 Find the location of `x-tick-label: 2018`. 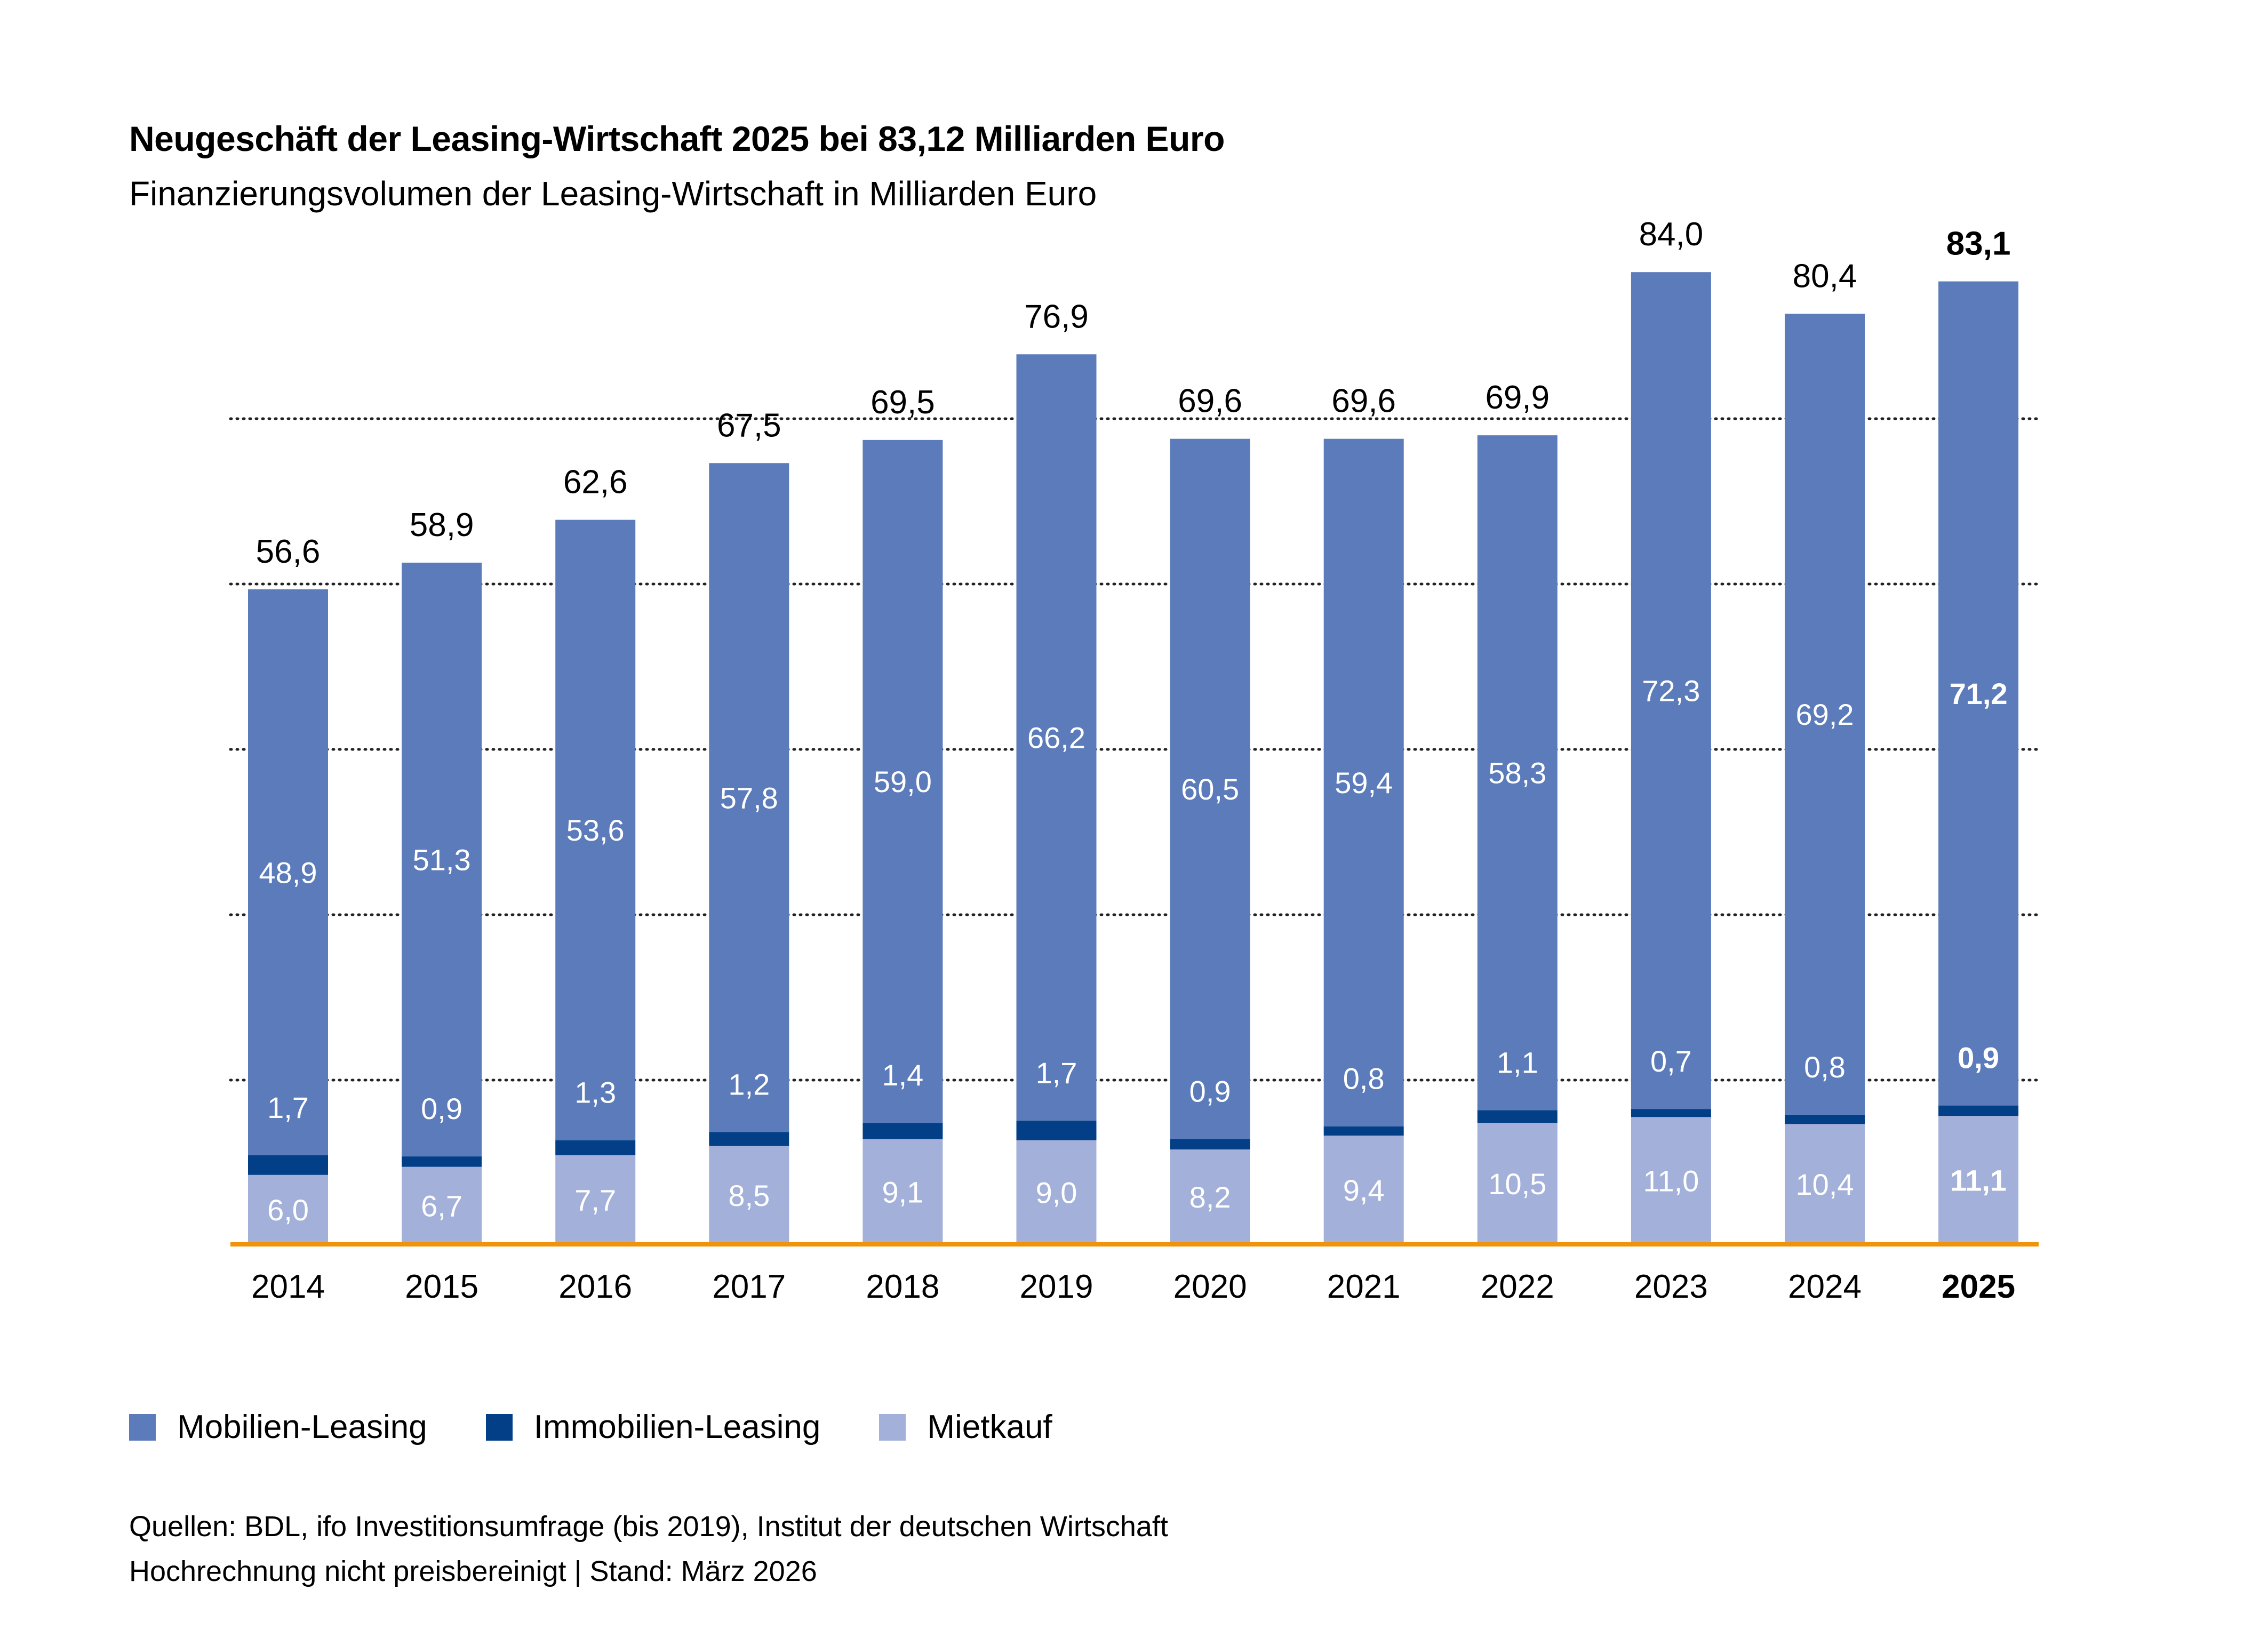

x-tick-label: 2018 is located at coordinates (902, 1287).